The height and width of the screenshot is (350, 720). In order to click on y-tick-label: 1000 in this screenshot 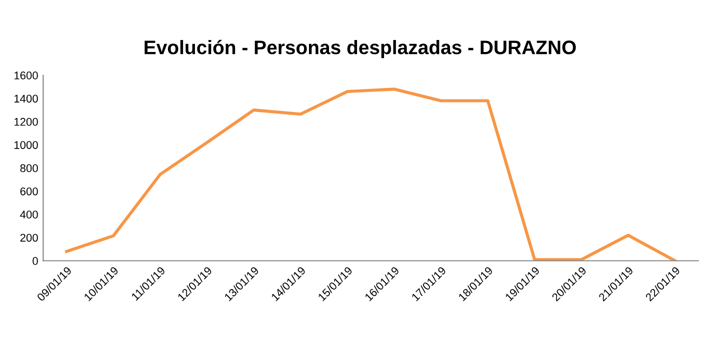, I will do `click(26, 145)`.